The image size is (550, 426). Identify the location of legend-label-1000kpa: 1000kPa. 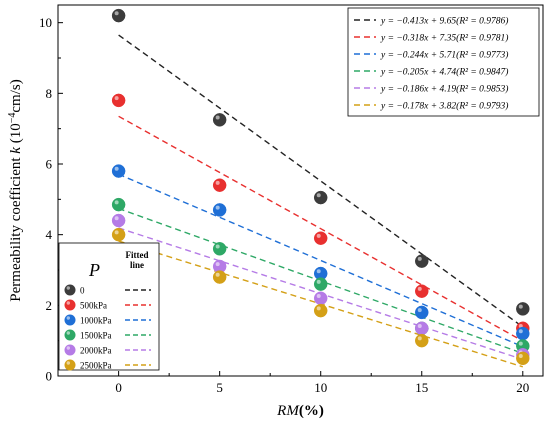
(96, 321).